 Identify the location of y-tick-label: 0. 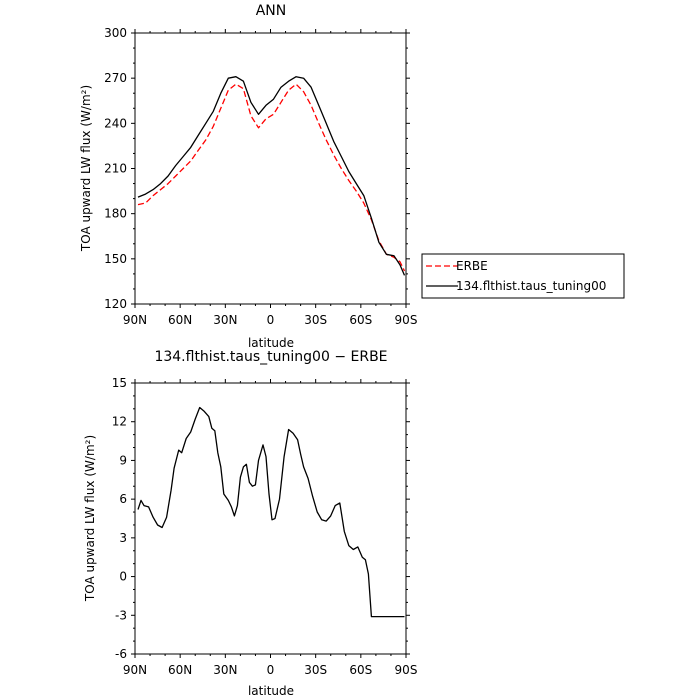
(123, 577).